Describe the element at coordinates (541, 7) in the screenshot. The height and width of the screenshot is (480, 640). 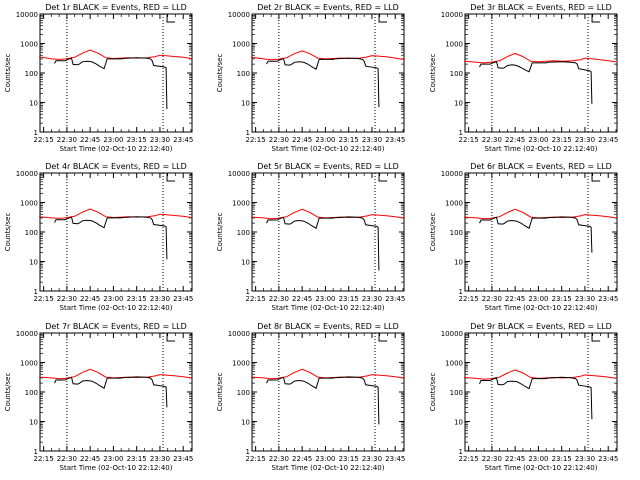
I see `chart-title: Det 3r BLACK = Events, RED = LLD` at that location.